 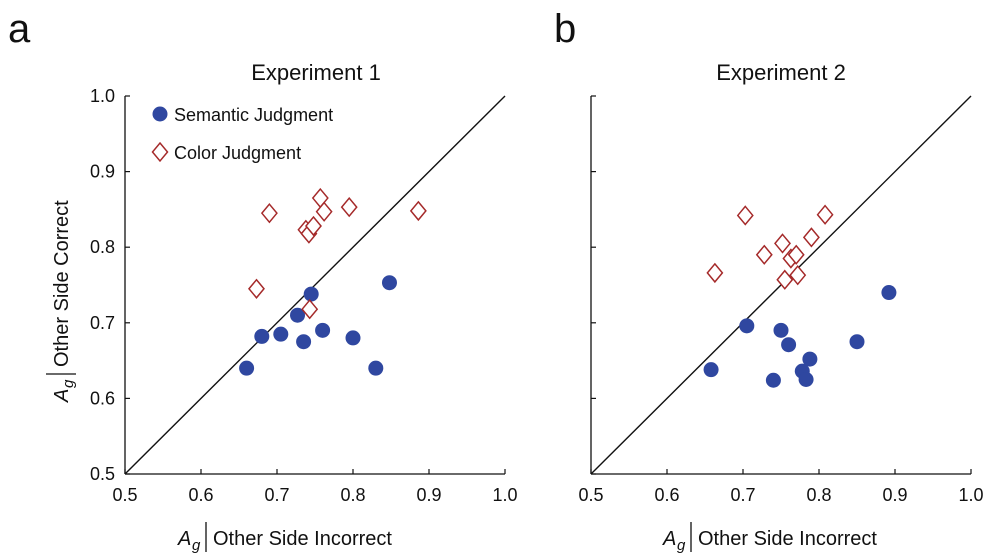 I want to click on panel-a-xlabel-symbol: A, so click(x=184, y=539).